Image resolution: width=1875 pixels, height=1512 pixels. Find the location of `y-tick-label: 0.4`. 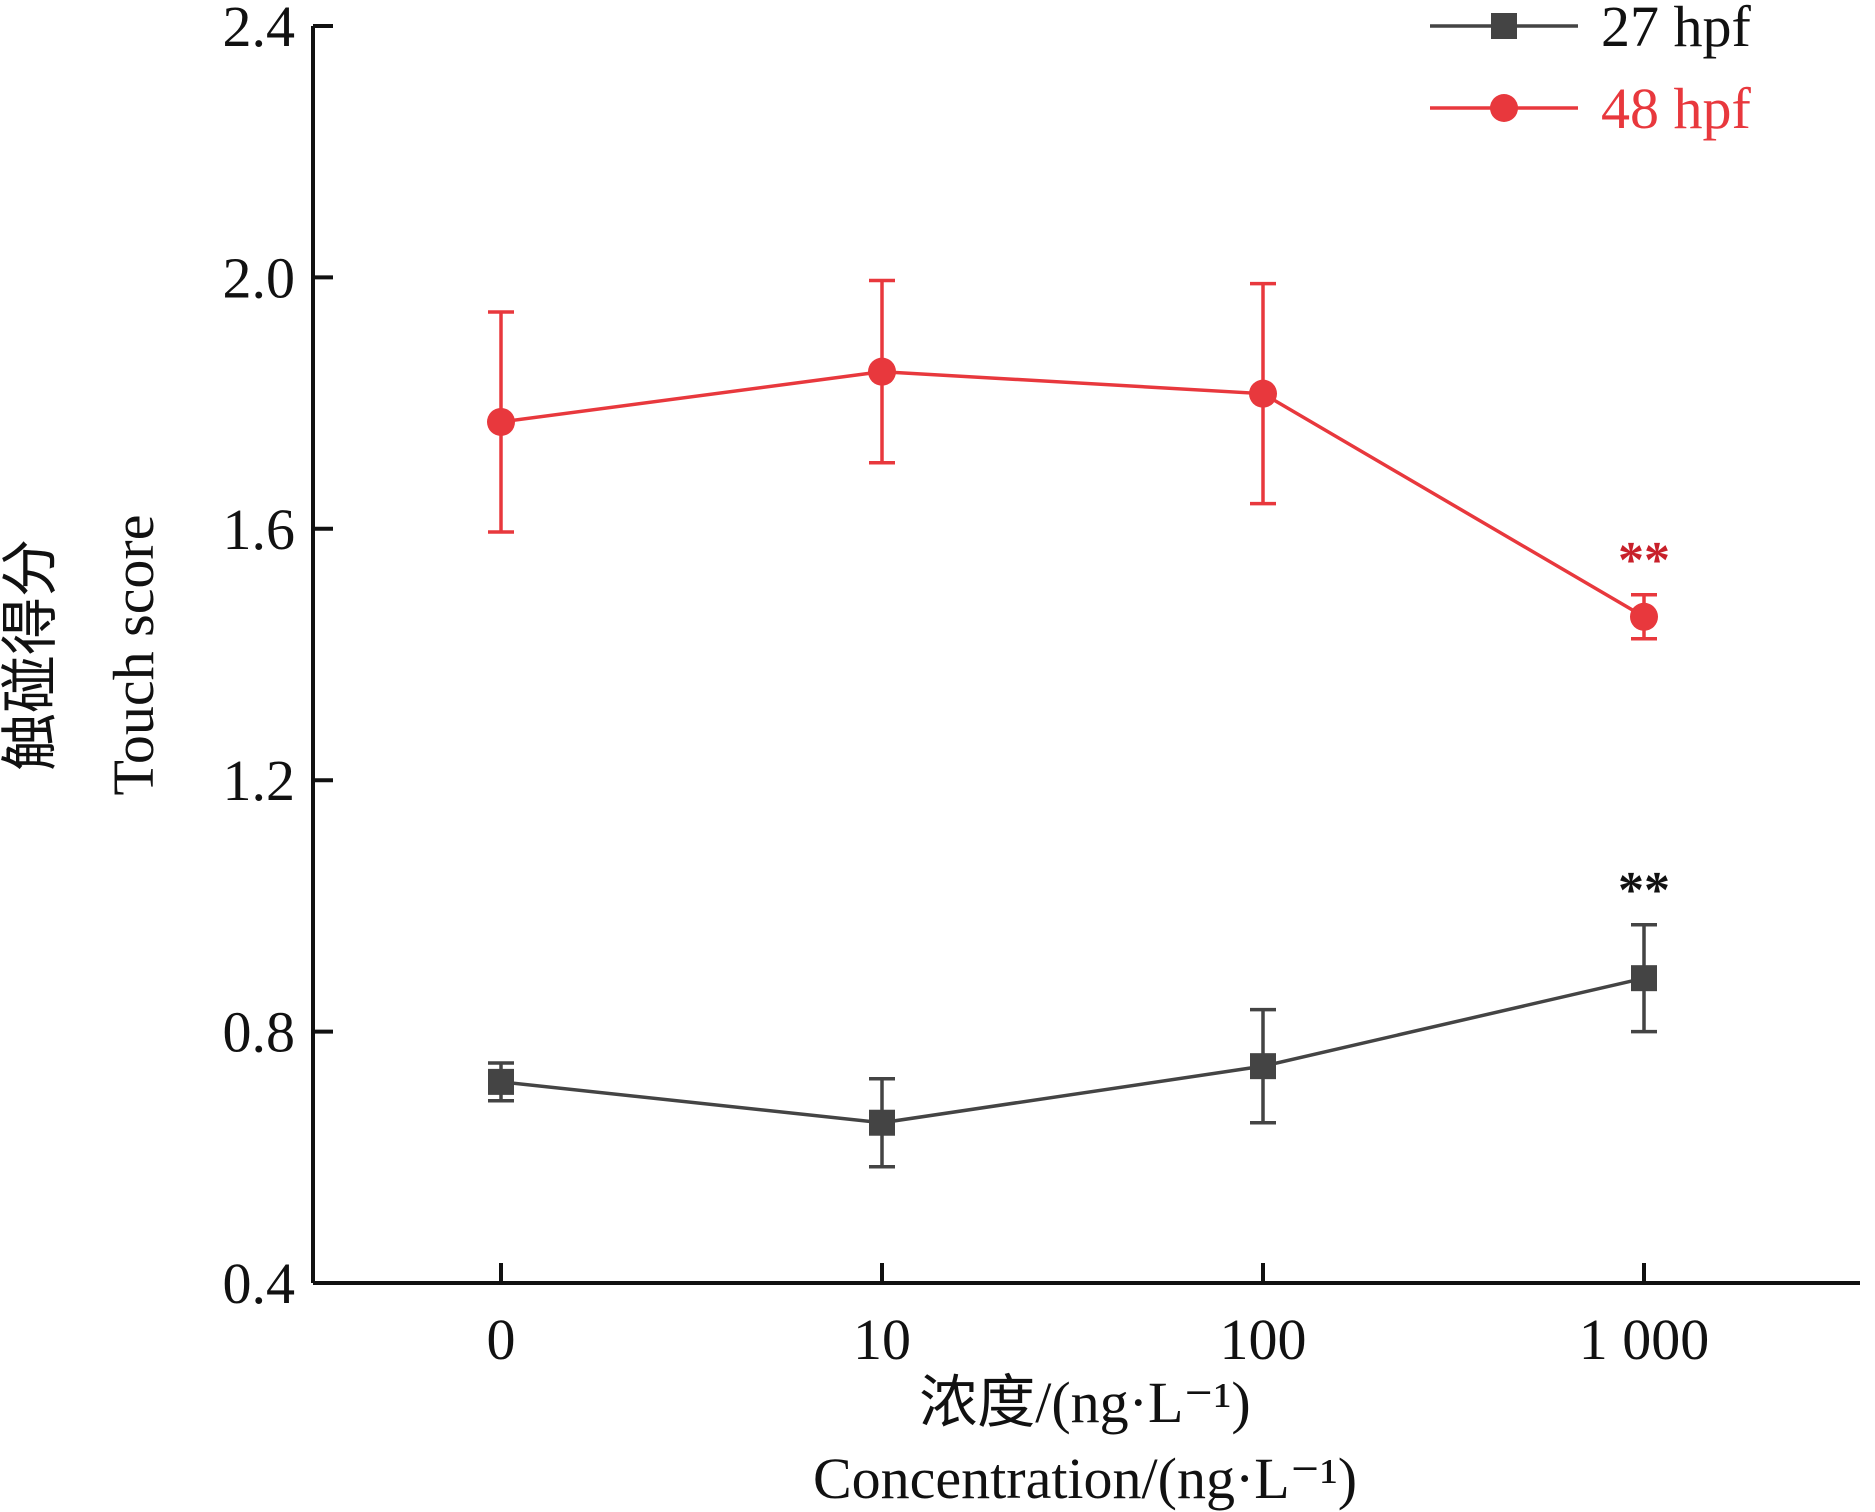

y-tick-label: 0.4 is located at coordinates (259, 1283).